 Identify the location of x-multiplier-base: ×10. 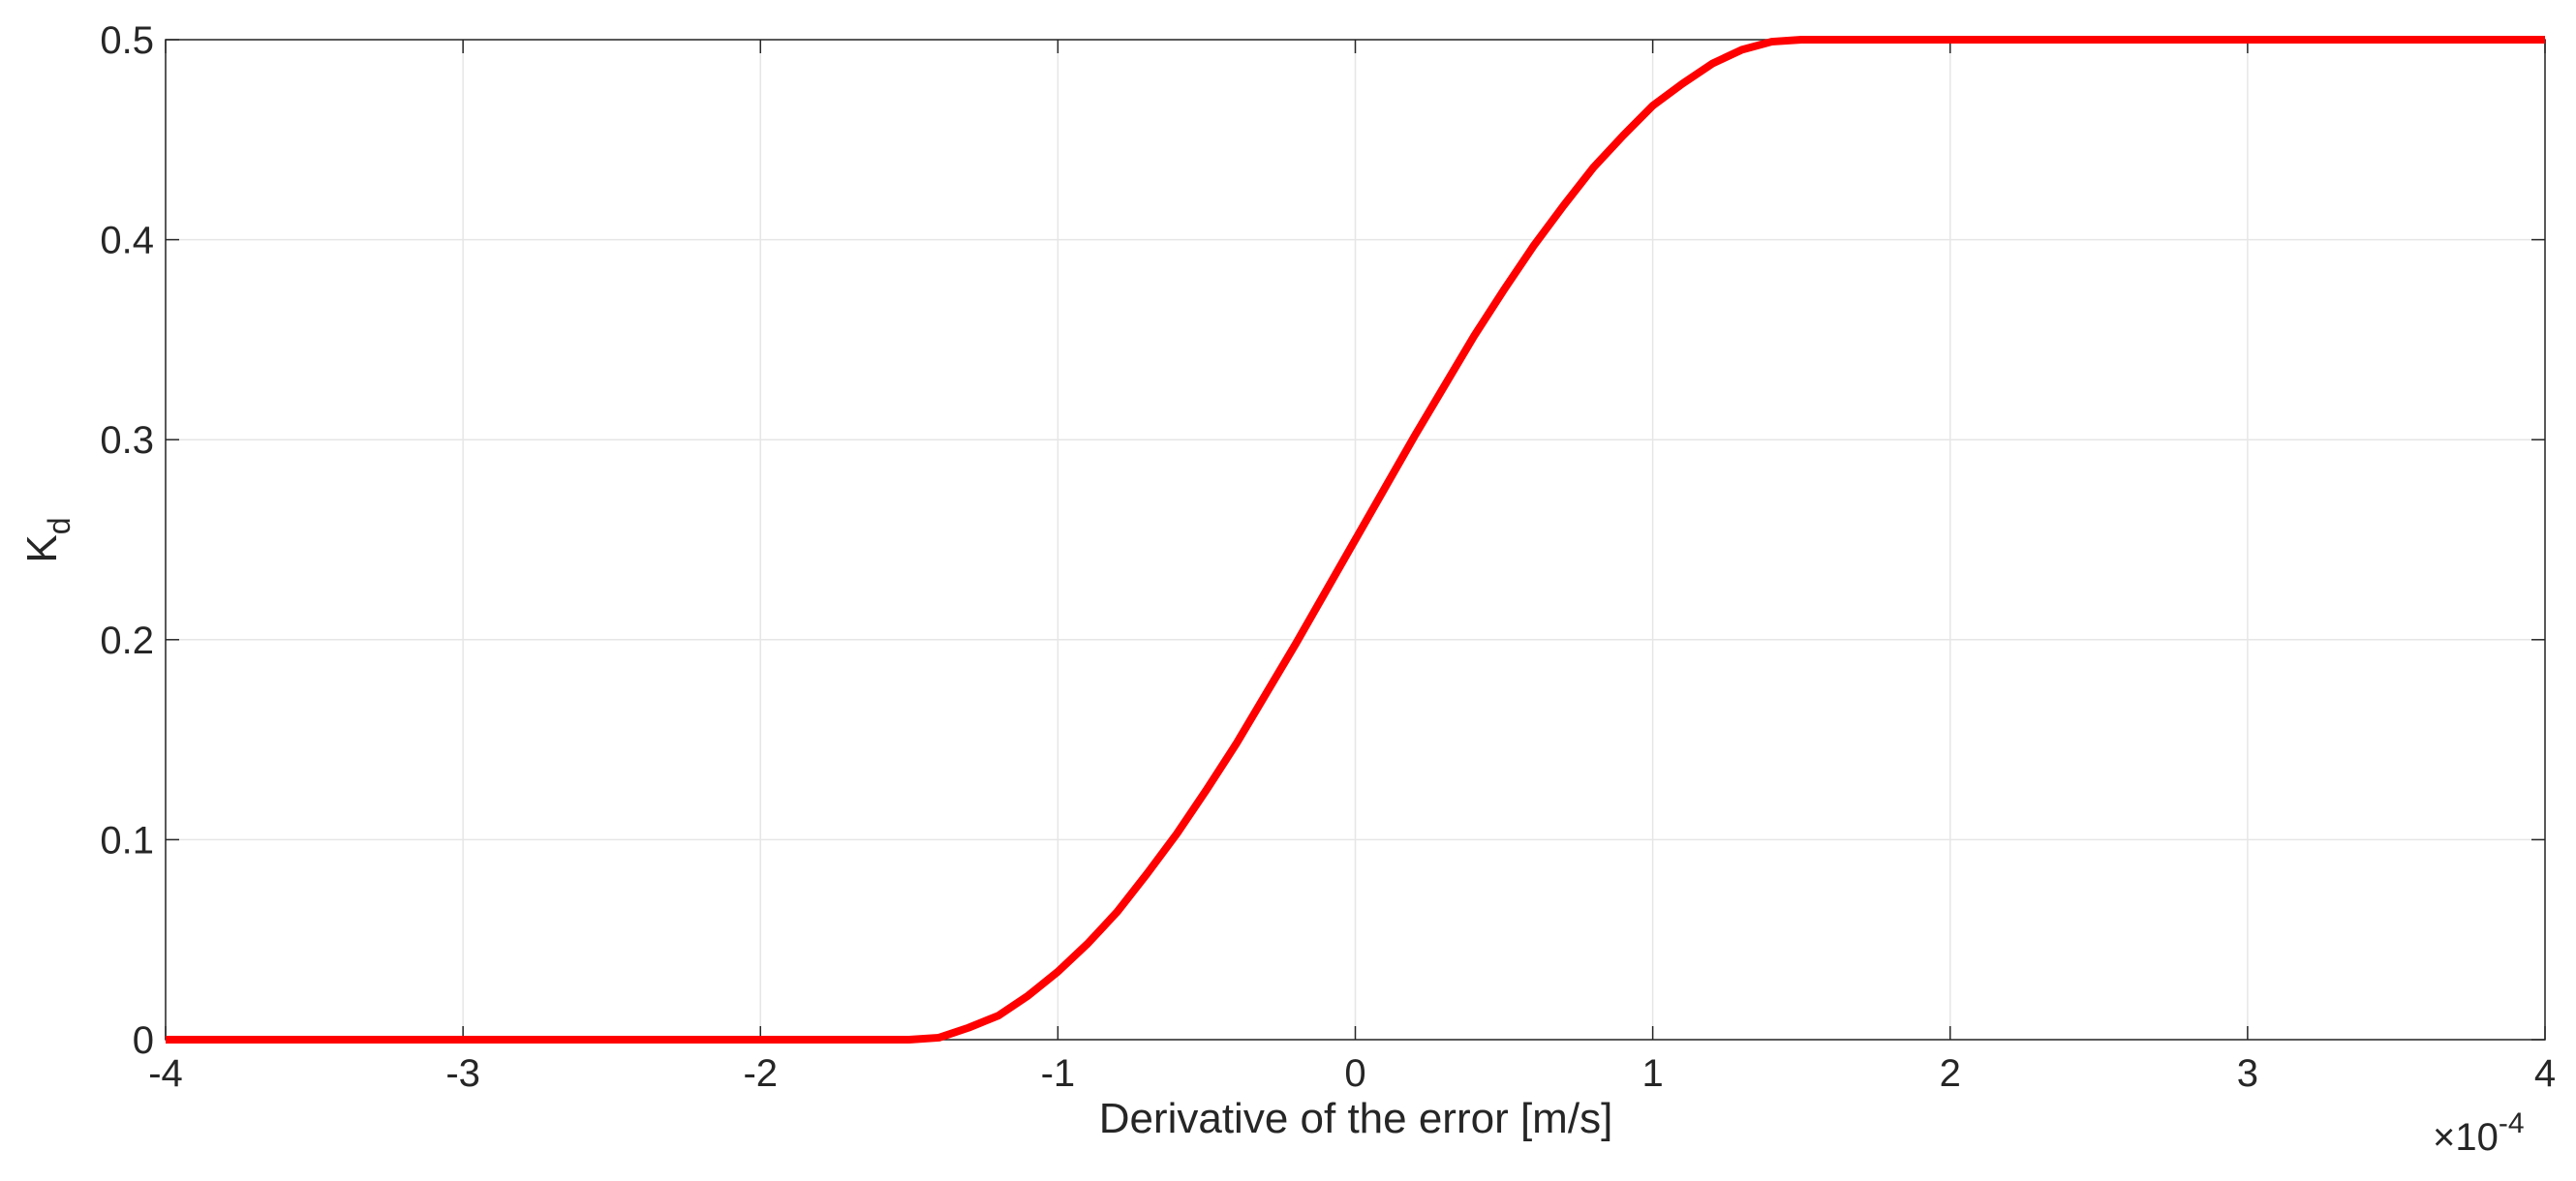
(2466, 1137).